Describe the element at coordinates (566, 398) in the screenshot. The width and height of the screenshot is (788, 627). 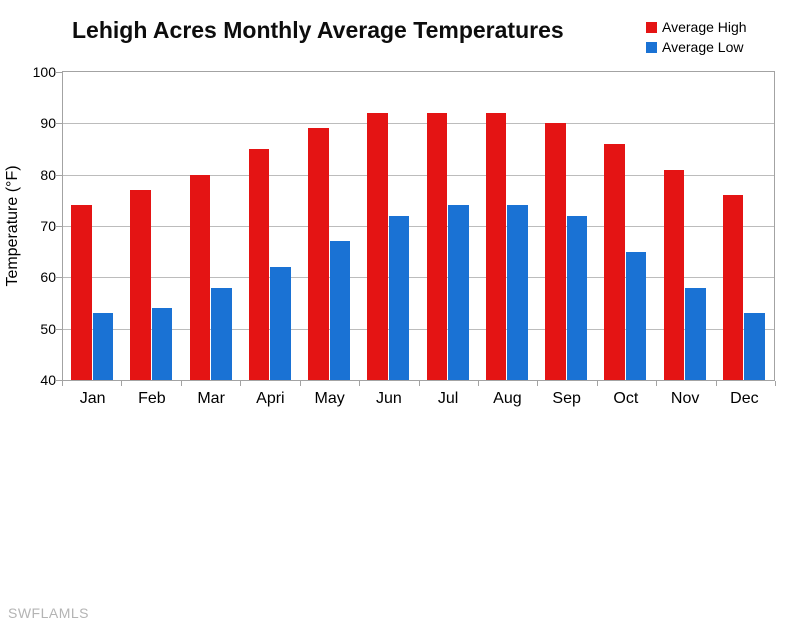
I see `x-tick-label-sep: Sep` at that location.